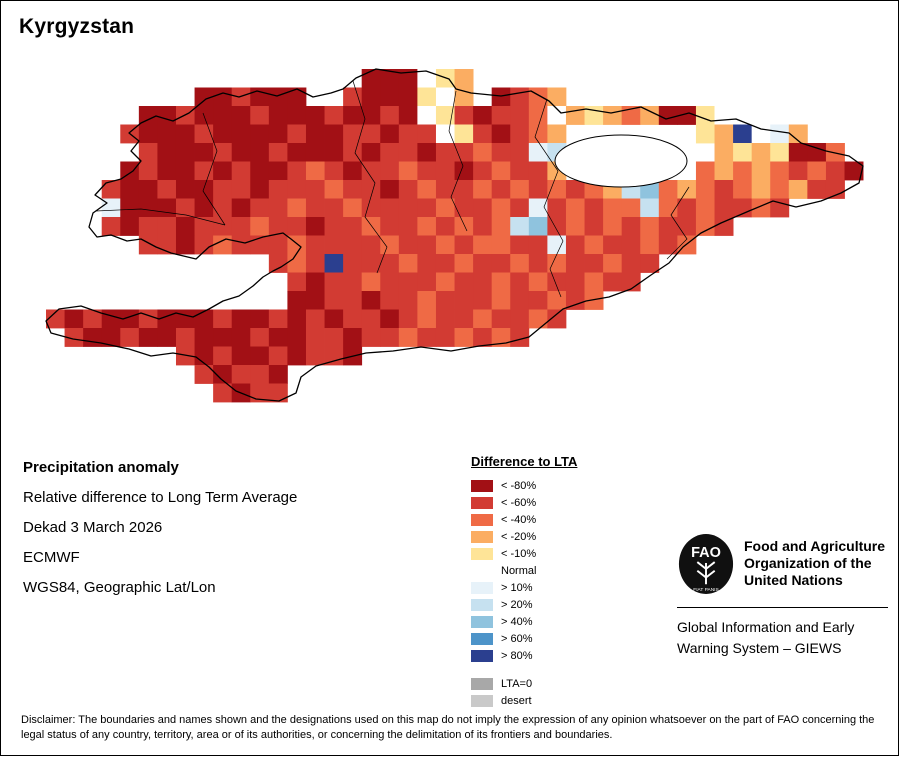  Describe the element at coordinates (815, 546) in the screenshot. I see `fao-org-line: Food and Agriculture` at that location.